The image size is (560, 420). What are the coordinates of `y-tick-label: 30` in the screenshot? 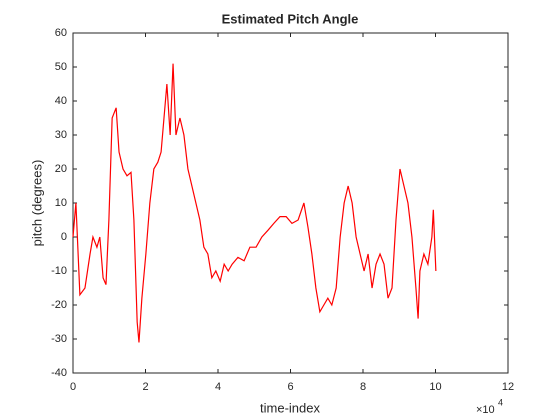 It's located at (61, 135).